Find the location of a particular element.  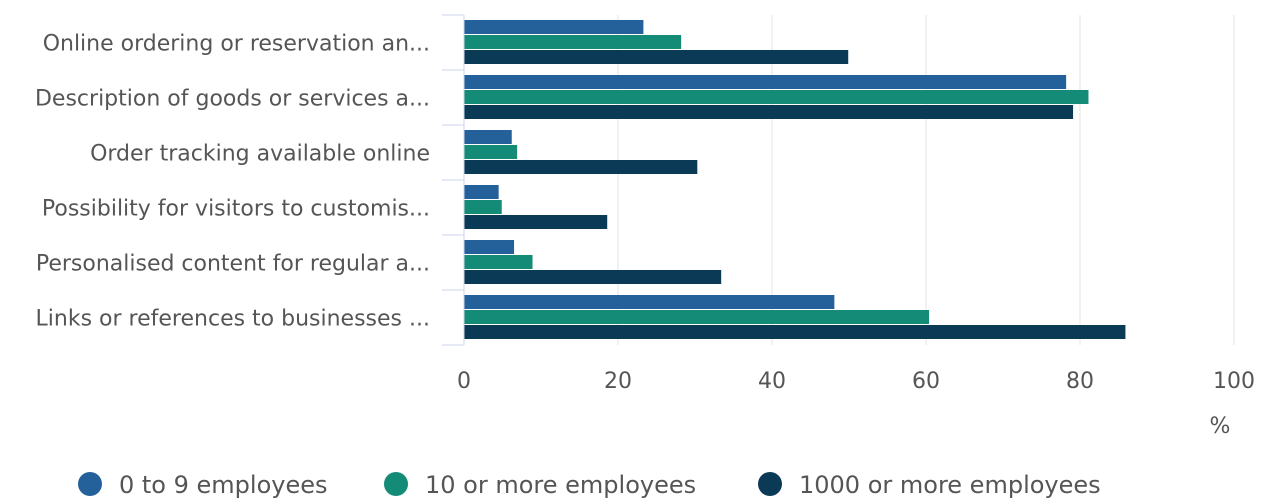

x-tick-label: 100 is located at coordinates (1234, 381).